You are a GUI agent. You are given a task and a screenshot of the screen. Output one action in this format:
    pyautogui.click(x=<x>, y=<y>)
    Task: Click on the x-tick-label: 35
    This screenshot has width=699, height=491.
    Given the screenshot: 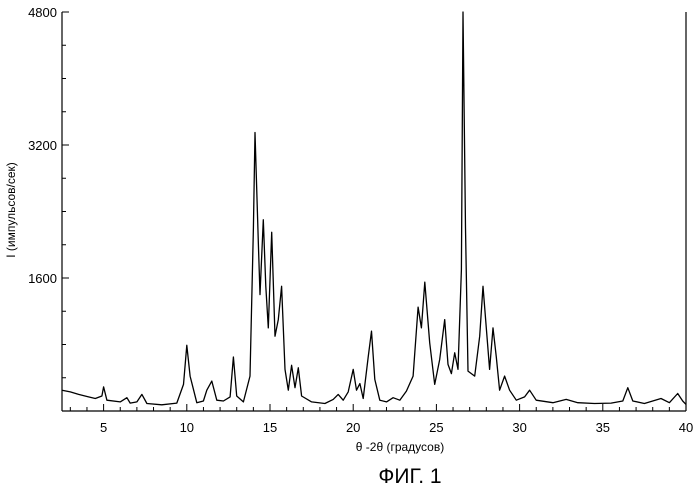 What is the action you would take?
    pyautogui.click(x=603, y=427)
    